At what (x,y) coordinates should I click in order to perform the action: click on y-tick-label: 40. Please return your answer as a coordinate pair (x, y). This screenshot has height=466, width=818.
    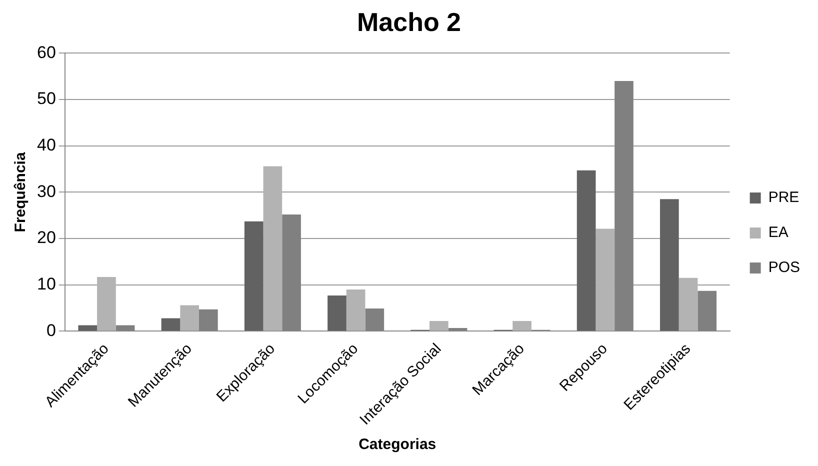
    Looking at the image, I should click on (46, 145).